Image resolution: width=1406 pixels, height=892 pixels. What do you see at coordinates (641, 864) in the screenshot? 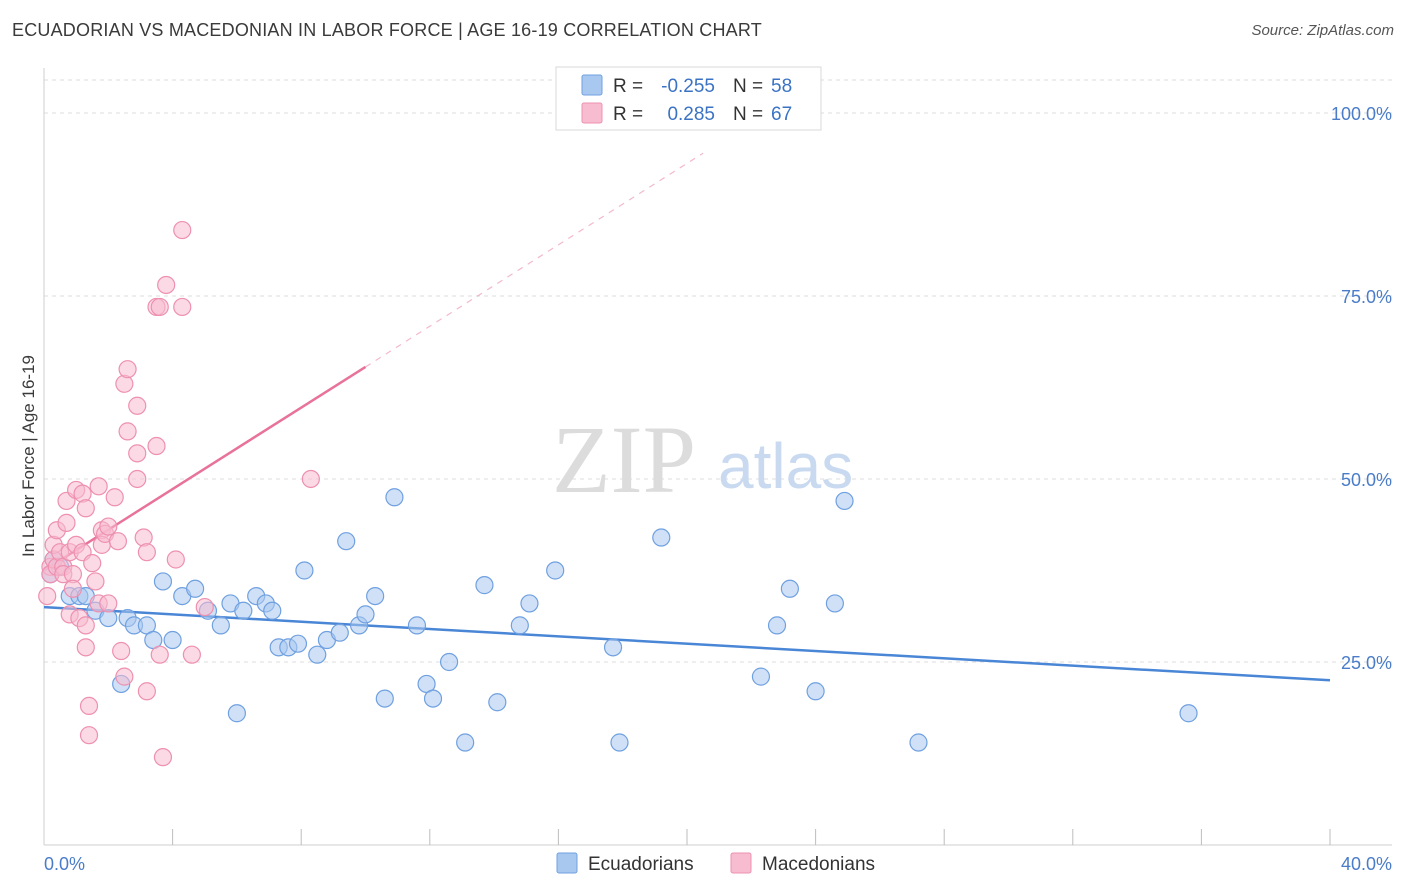
I see `legend-bottom-label-ecuadorians: Ecuadorians` at bounding box center [641, 864].